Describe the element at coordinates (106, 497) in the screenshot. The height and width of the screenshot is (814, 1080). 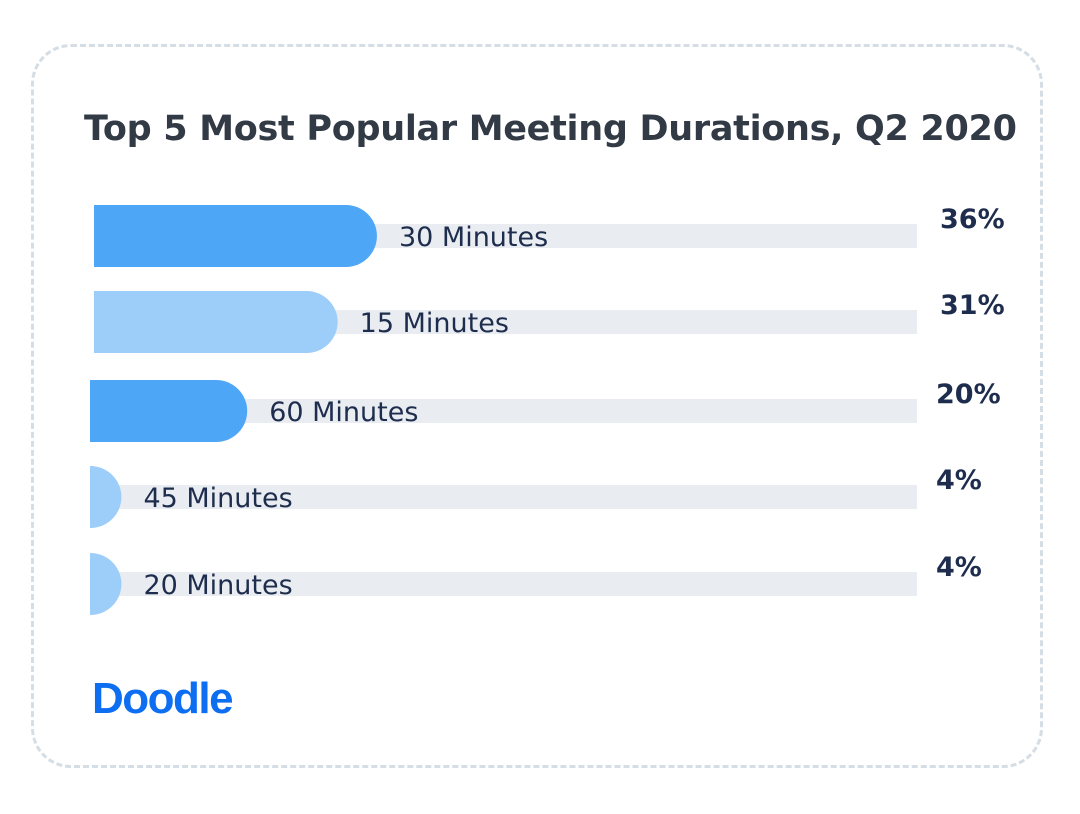
I see `bar-45-minutes` at that location.